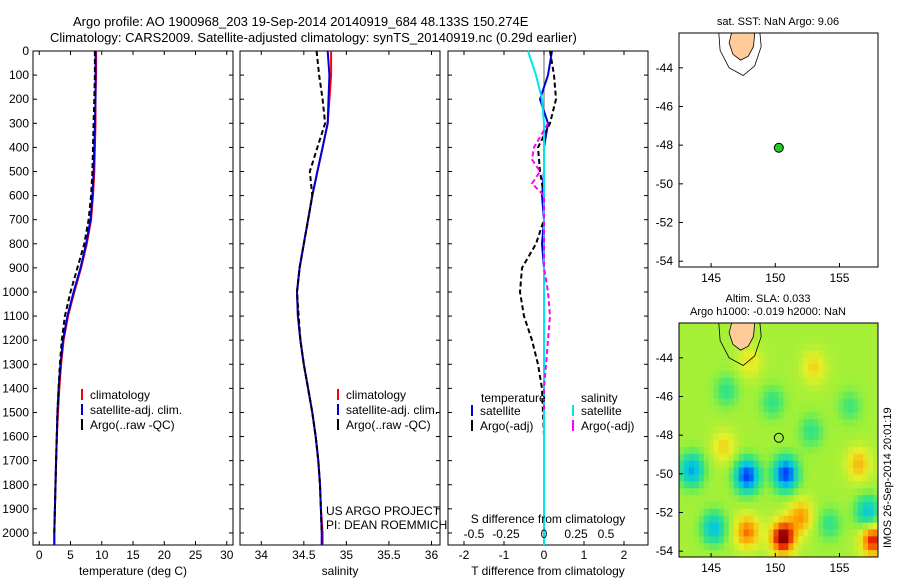 Image resolution: width=900 pixels, height=580 pixels. I want to click on y-tick-label: 1500, so click(15, 412).